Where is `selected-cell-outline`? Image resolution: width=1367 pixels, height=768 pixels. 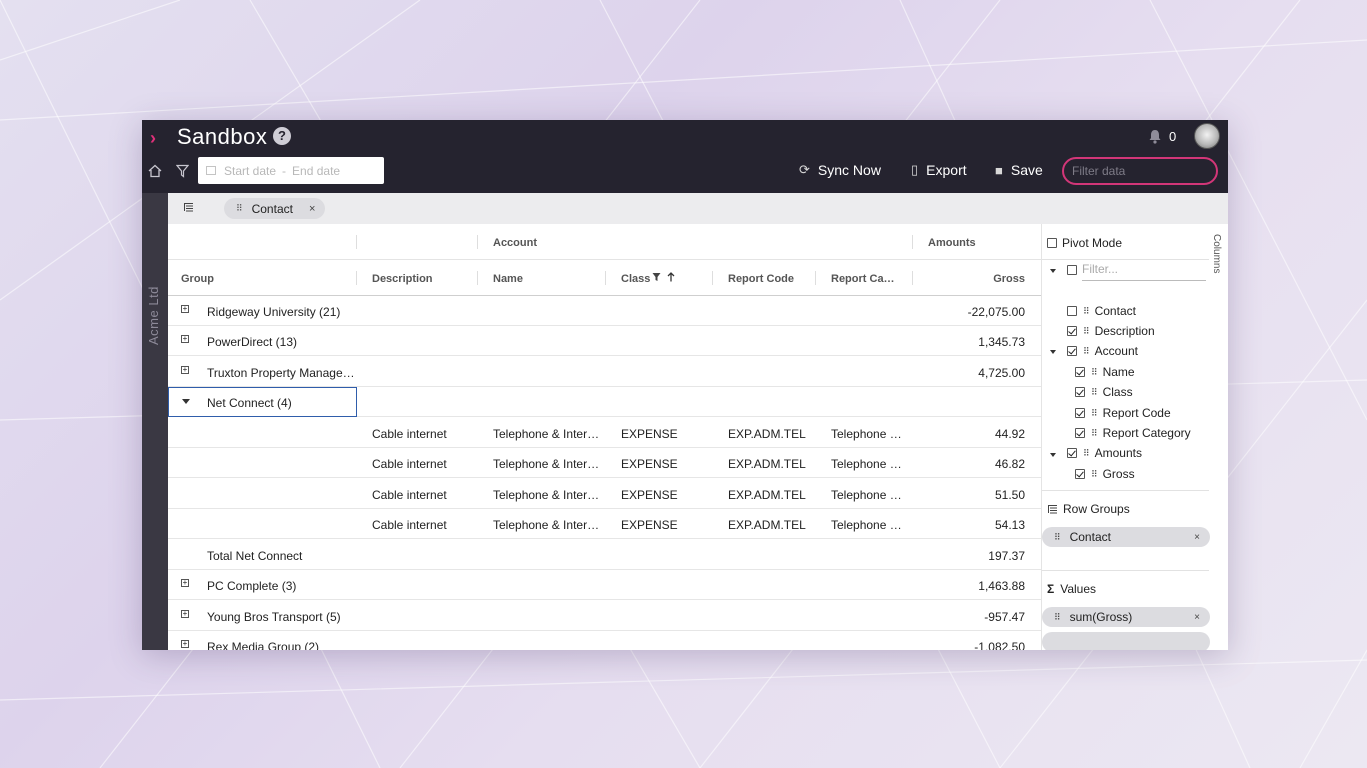
selected-cell-outline is located at coordinates (262, 402).